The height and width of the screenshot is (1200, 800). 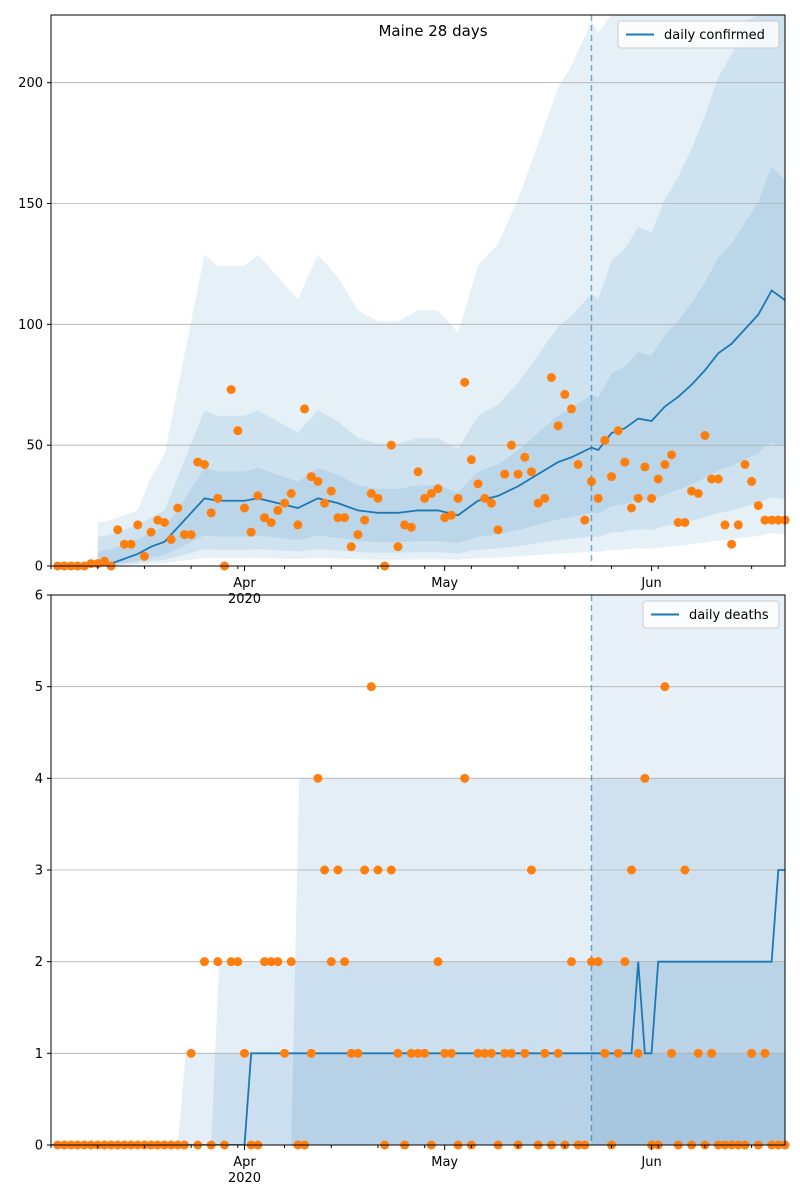 What do you see at coordinates (698, 34) in the screenshot?
I see `legend: daily confirmed` at bounding box center [698, 34].